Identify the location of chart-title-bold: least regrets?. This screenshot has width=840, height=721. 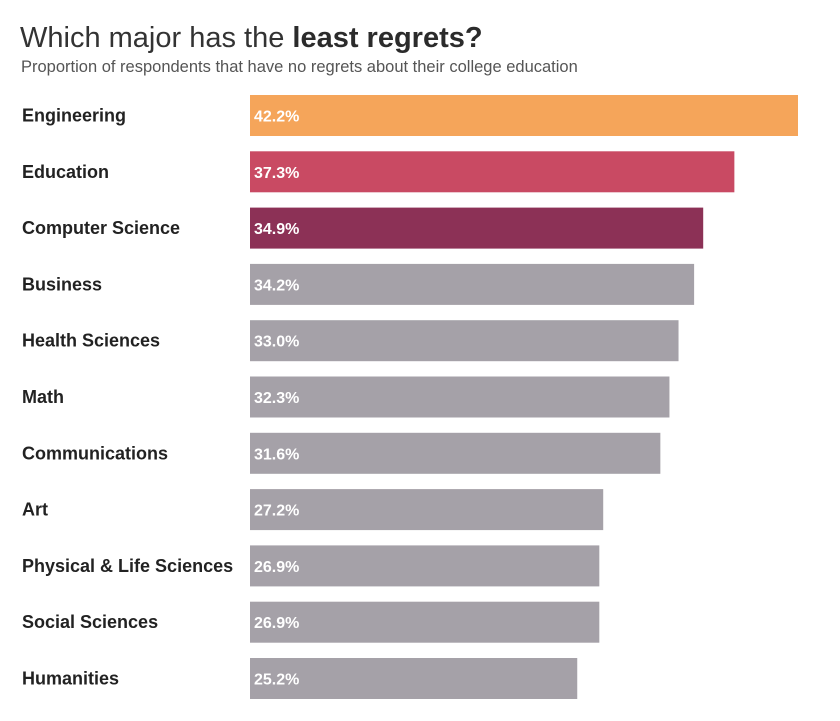
(387, 38).